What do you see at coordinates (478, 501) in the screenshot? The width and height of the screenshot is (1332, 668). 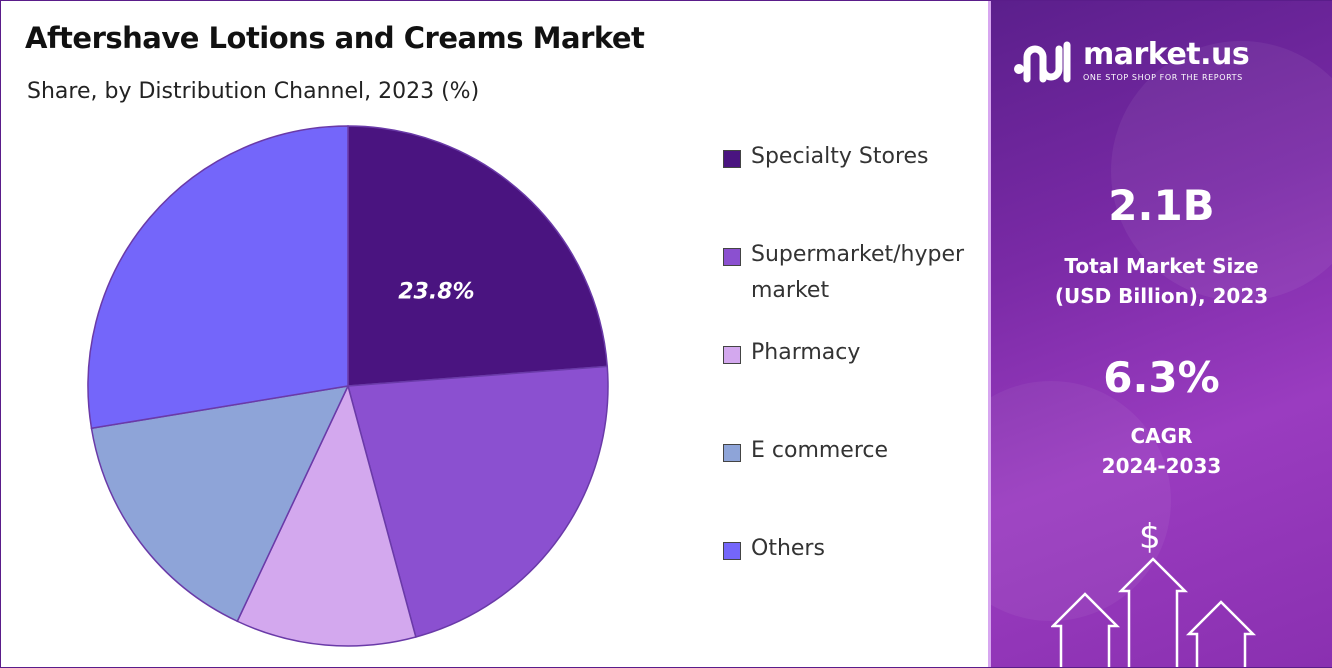 I see `pie-slice-supermarket-hypermarket` at bounding box center [478, 501].